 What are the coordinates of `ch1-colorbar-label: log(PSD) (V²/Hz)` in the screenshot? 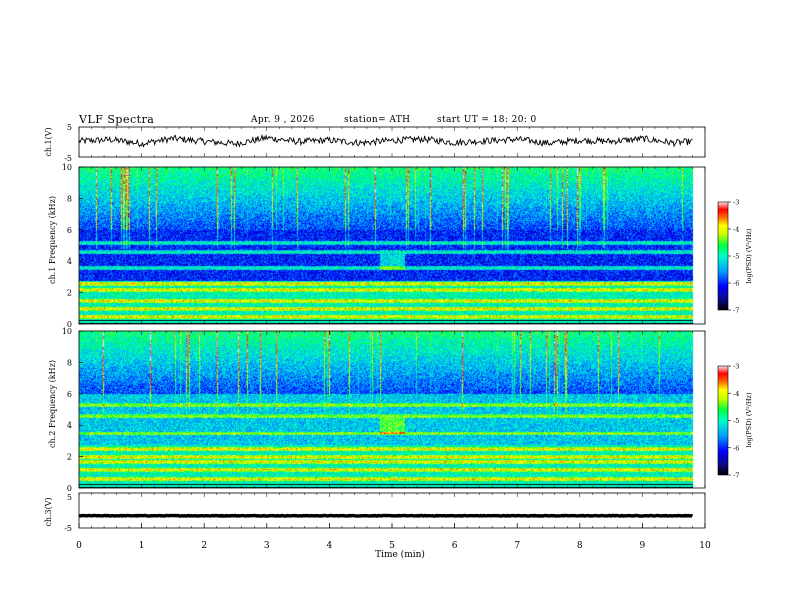 It's located at (749, 255).